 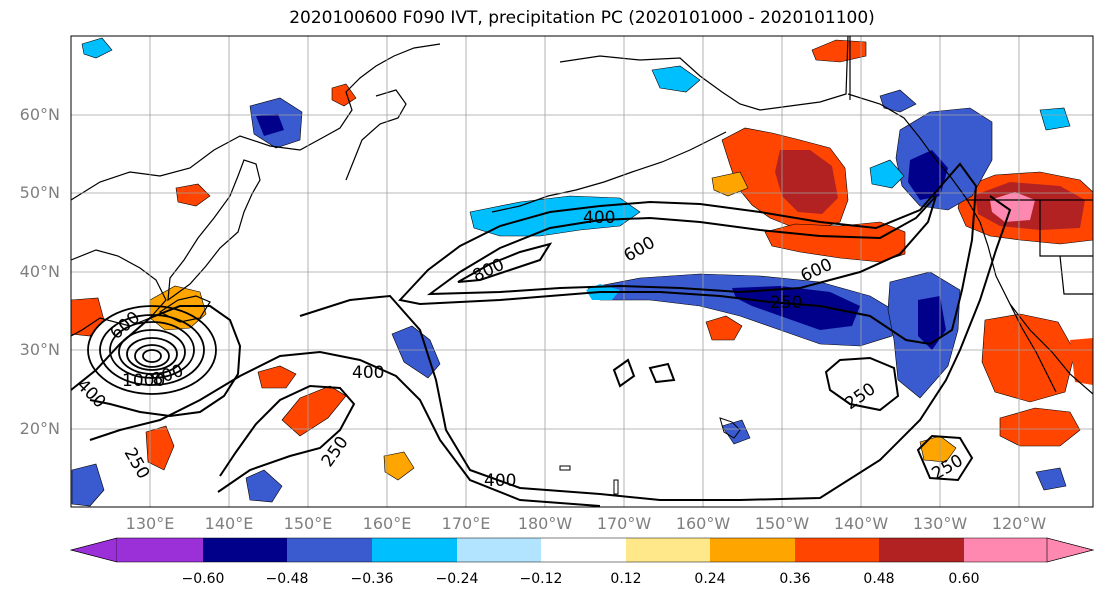 I want to click on ivt-contour-600-jet, so click(x=681, y=245).